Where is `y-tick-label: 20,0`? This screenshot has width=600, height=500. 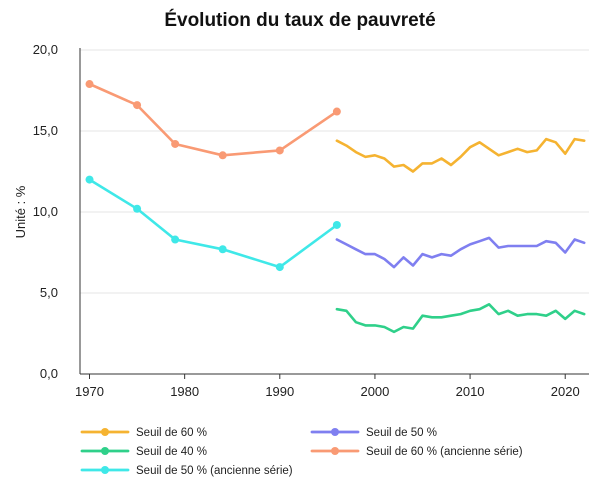
y-tick-label: 20,0 is located at coordinates (45, 49).